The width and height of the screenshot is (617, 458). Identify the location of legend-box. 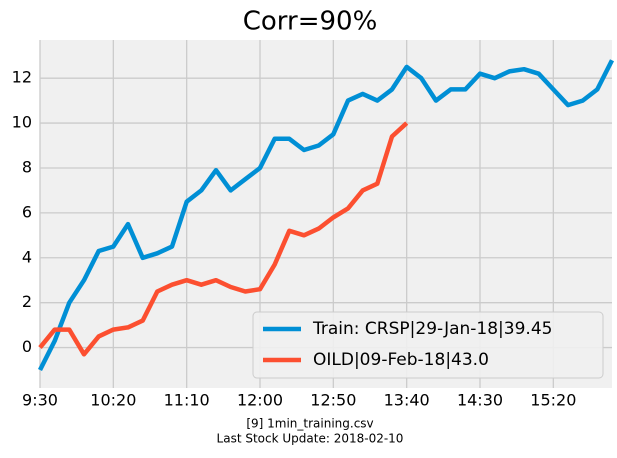
(428, 345).